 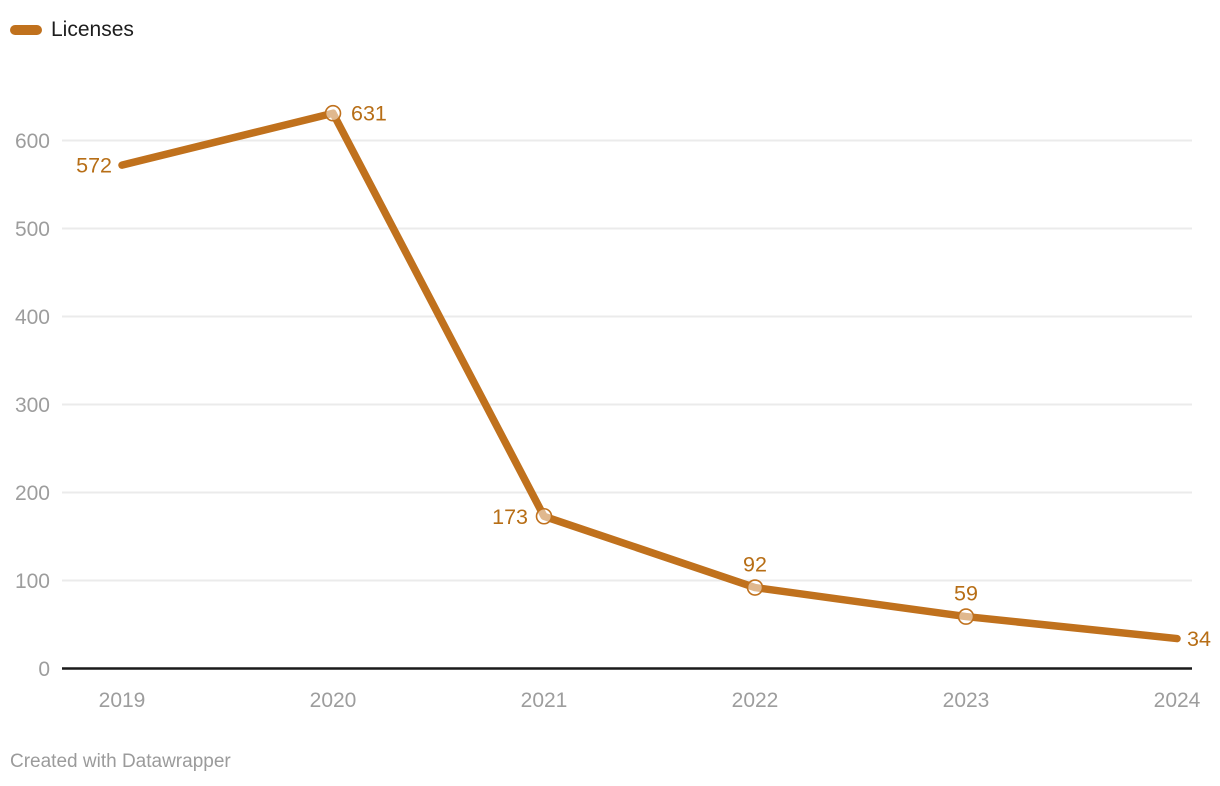 What do you see at coordinates (510, 517) in the screenshot?
I see `value-label: 173` at bounding box center [510, 517].